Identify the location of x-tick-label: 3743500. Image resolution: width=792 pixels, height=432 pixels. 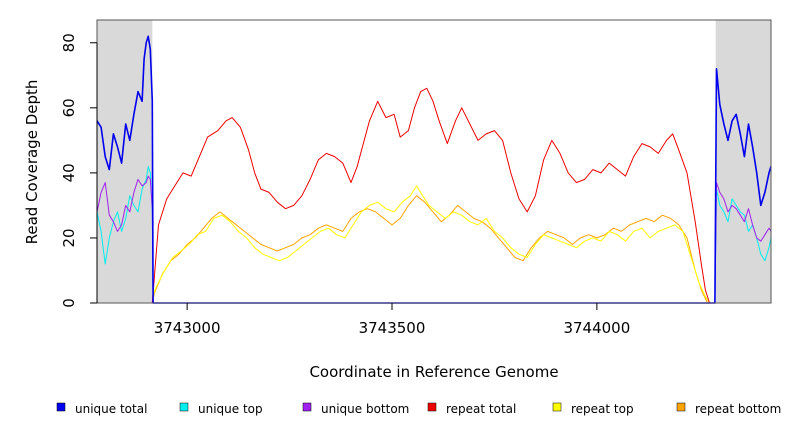
(392, 328).